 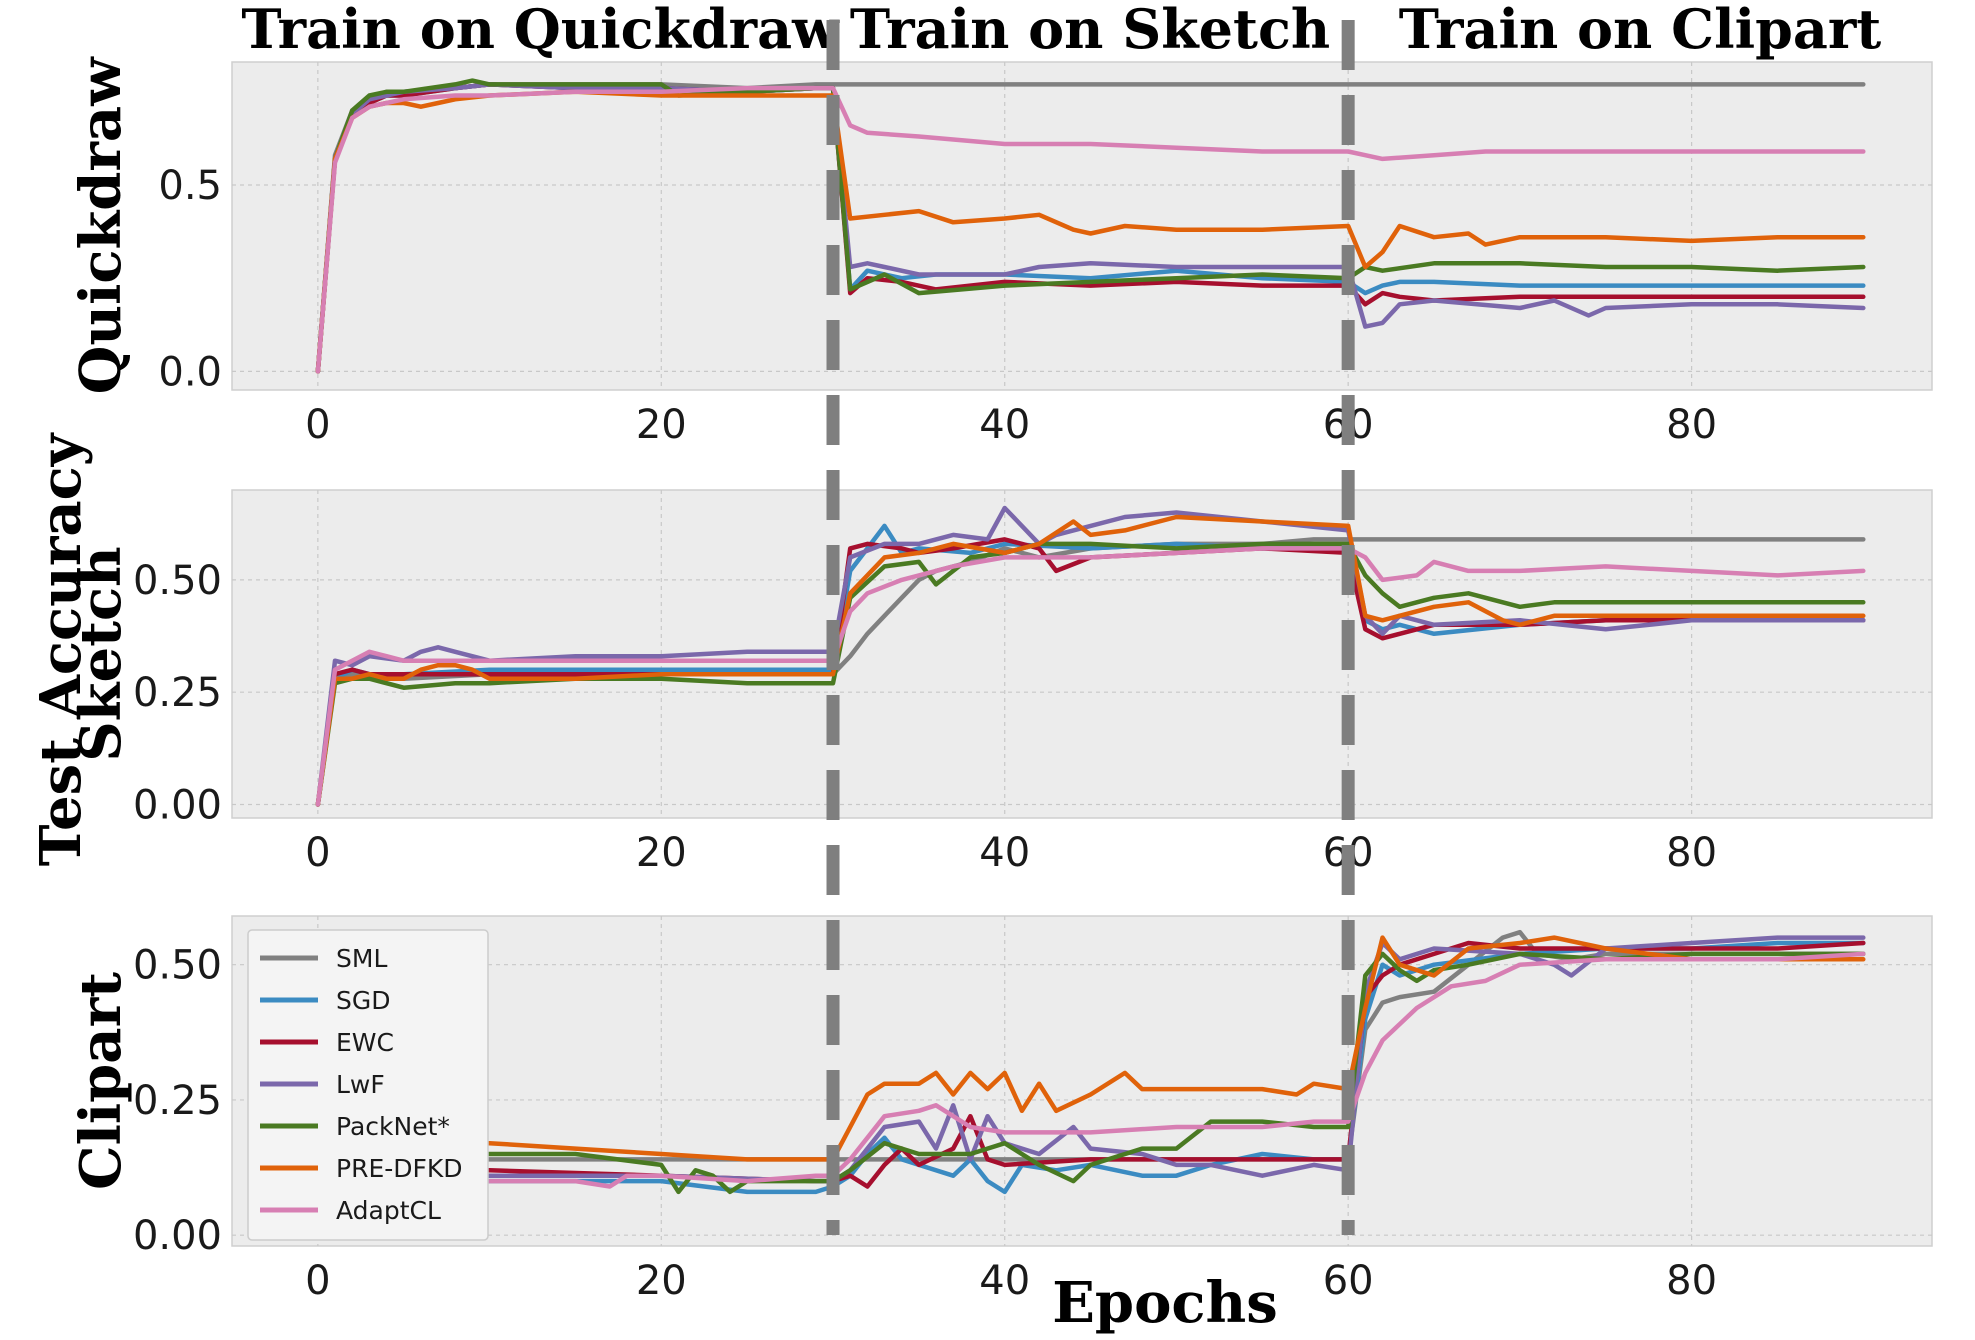 What do you see at coordinates (399, 1168) in the screenshot?
I see `legend-label-pre-dfkd: PRE-DFKD` at bounding box center [399, 1168].